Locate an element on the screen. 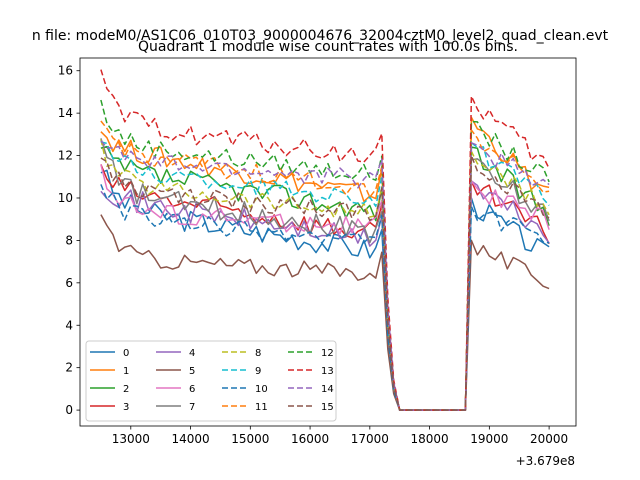 The height and width of the screenshot is (480, 640). x-axis: 13000 14000 15000 16000 17000 18000 19000 20000 is located at coordinates (340, 436).